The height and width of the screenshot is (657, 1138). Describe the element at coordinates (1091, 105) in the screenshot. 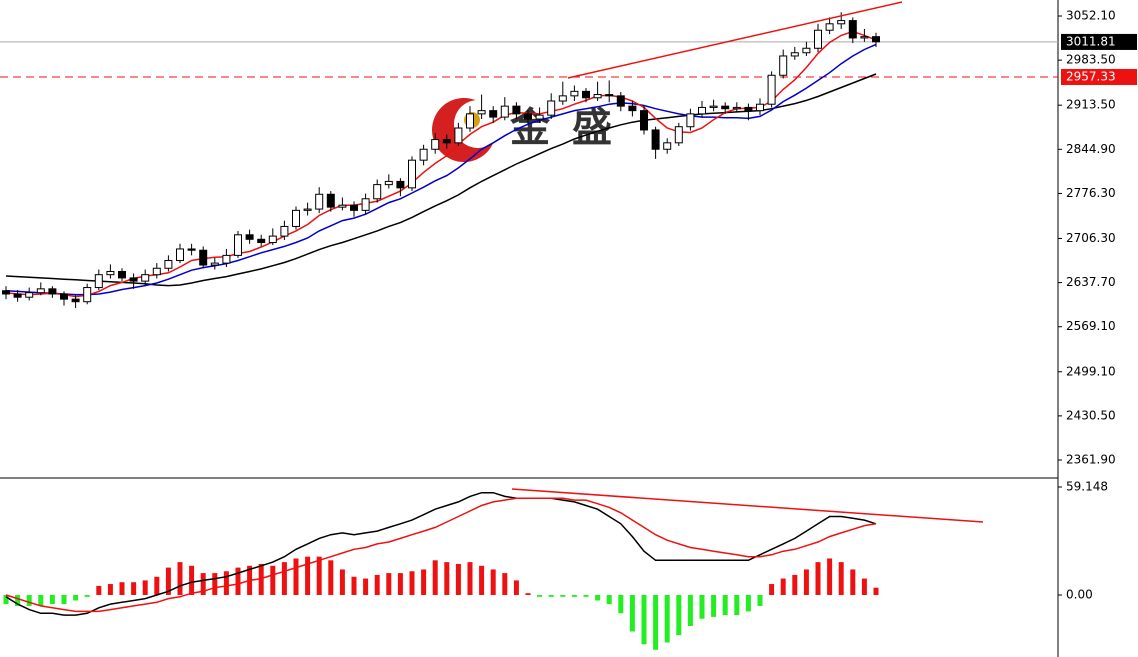

I see `y-tick-label: 2913.50` at that location.